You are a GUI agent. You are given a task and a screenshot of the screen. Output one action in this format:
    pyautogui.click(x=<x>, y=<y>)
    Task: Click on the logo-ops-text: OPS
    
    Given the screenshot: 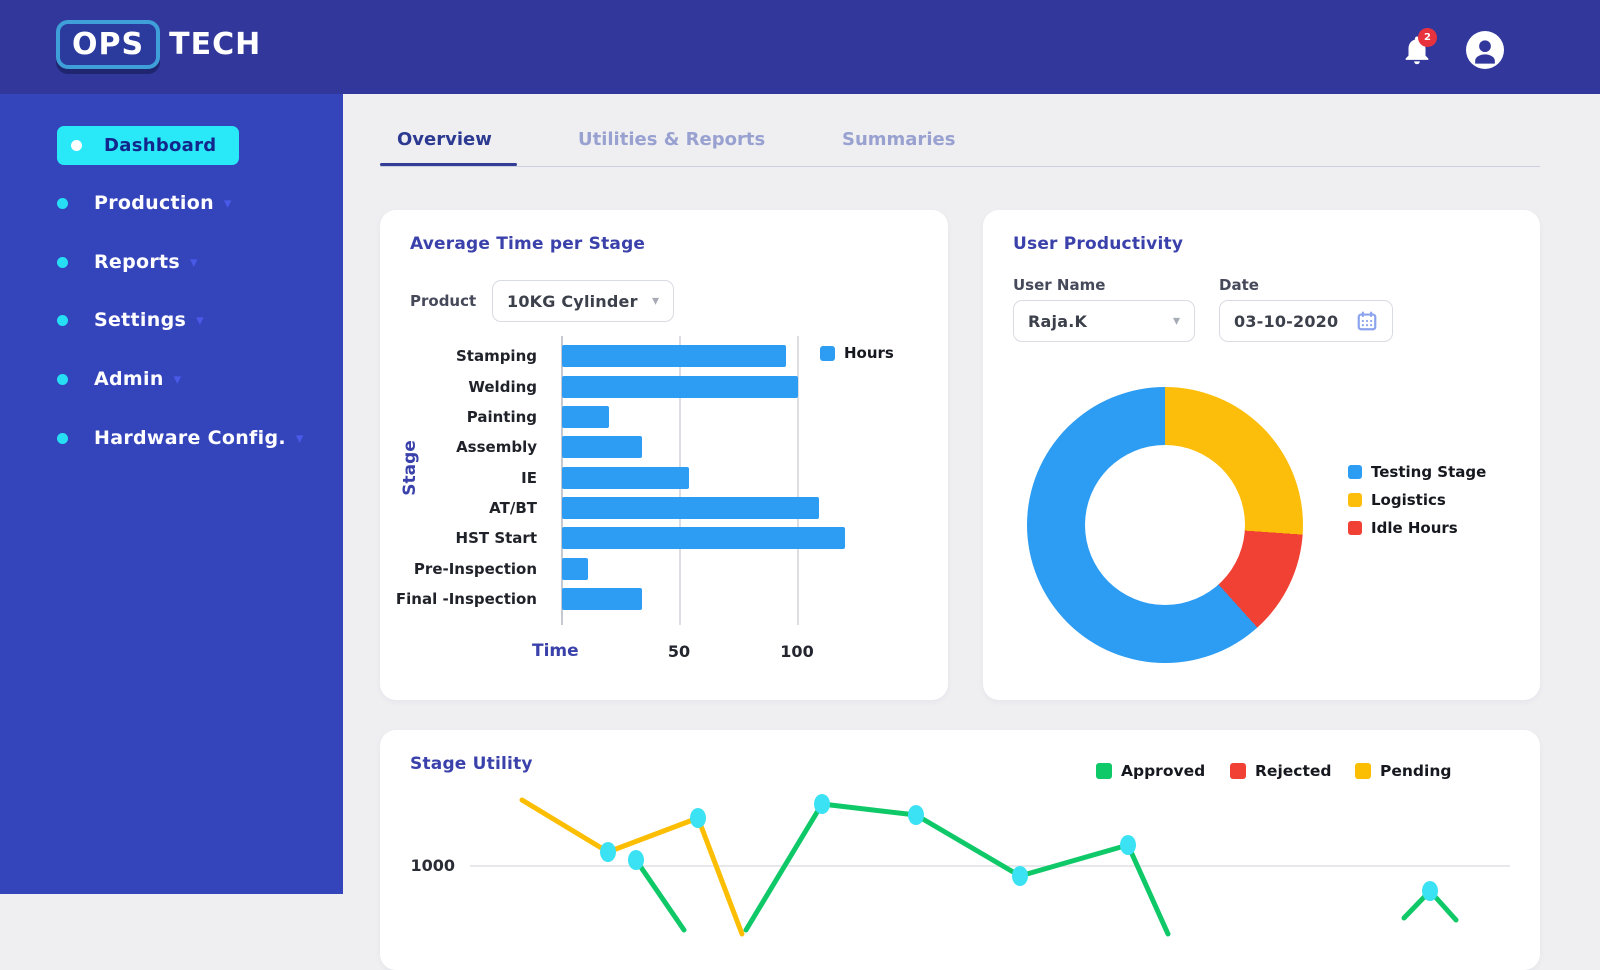 What is the action you would take?
    pyautogui.click(x=108, y=44)
    